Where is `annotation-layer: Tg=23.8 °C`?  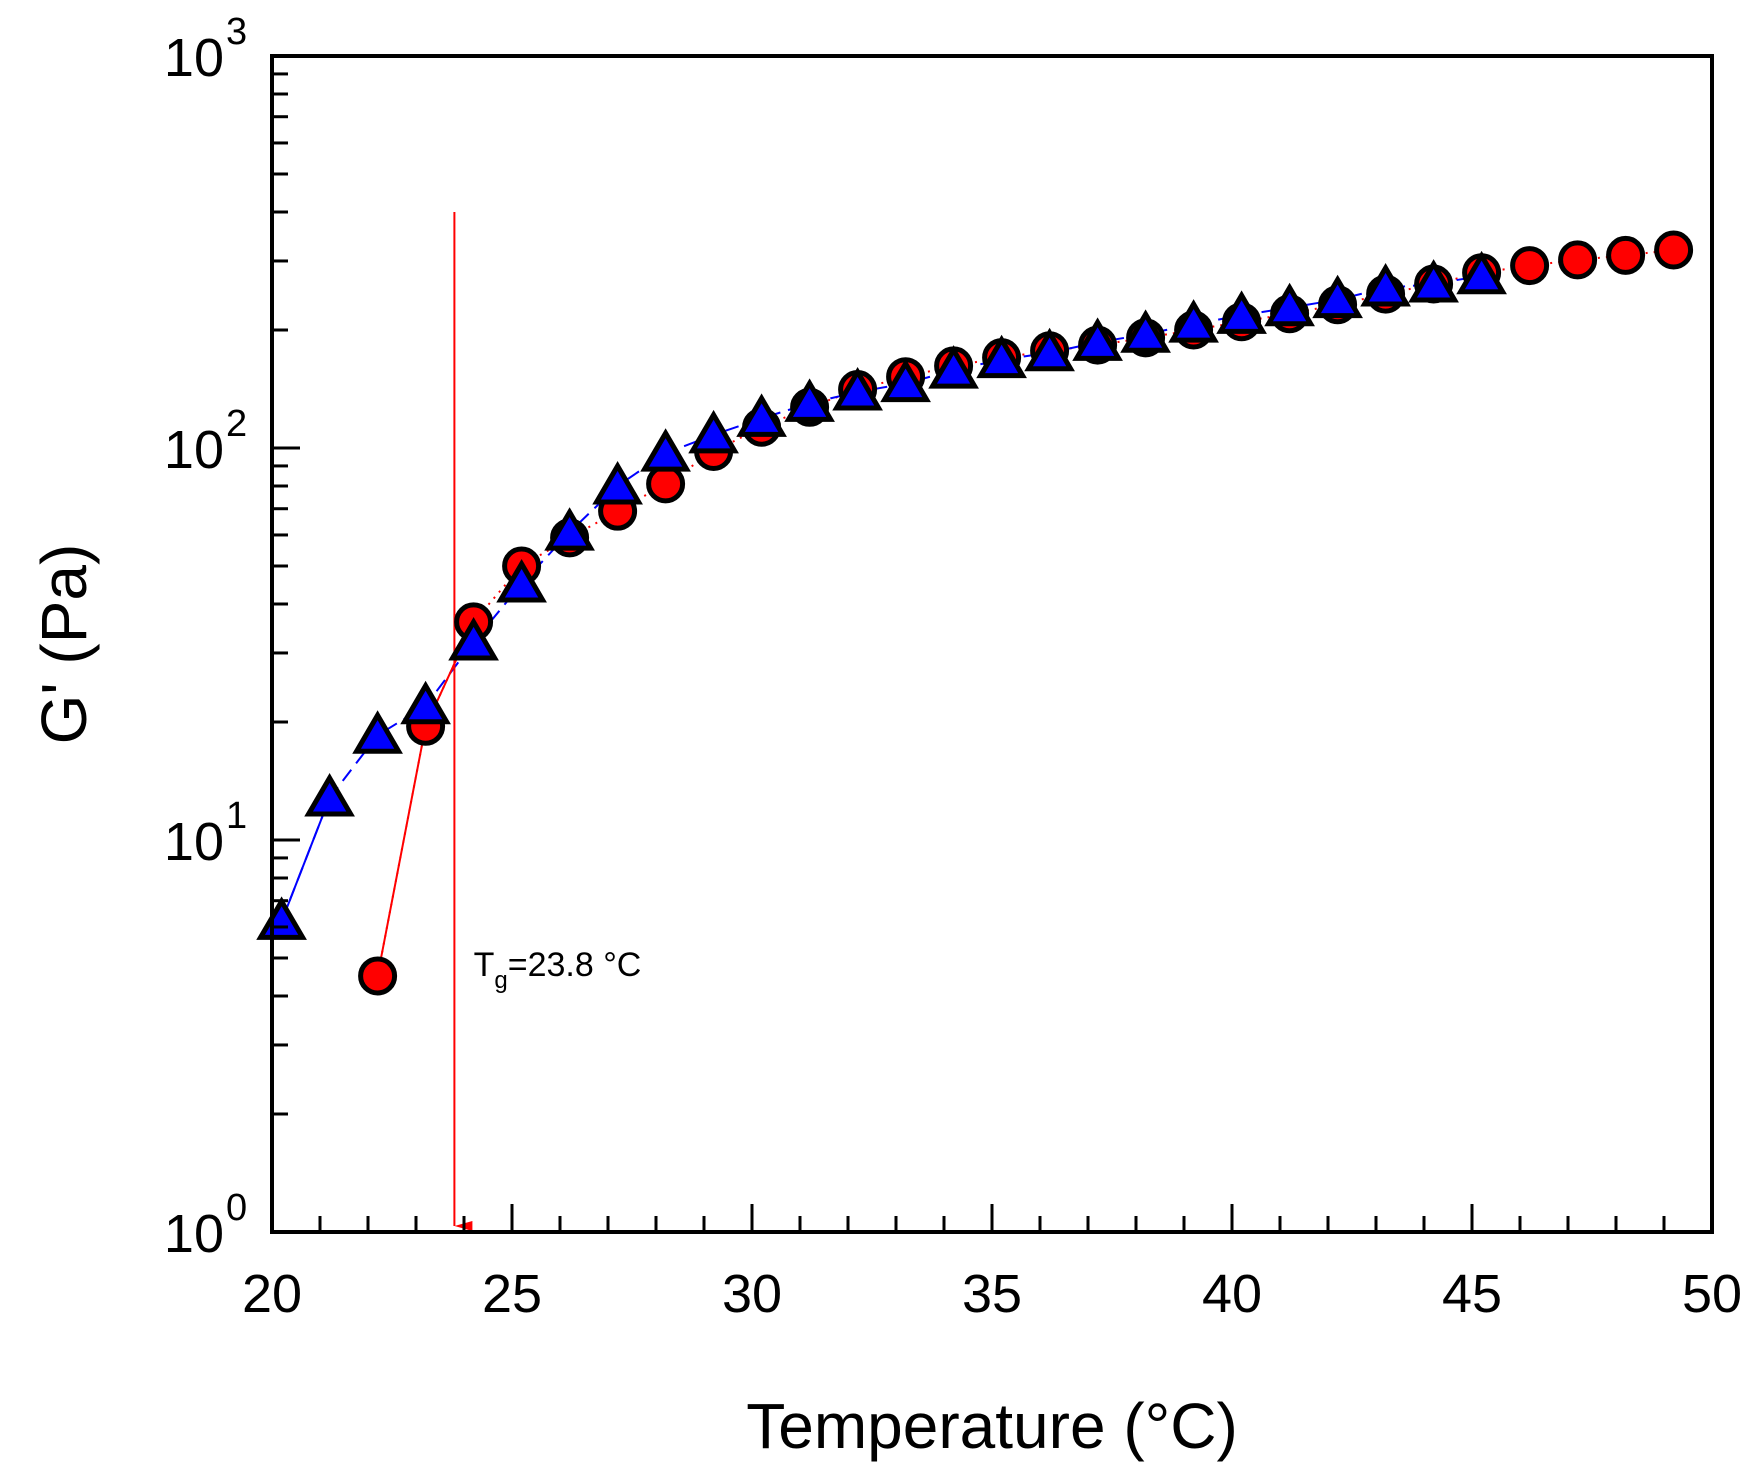
annotation-layer: Tg=23.8 °C is located at coordinates (547, 721).